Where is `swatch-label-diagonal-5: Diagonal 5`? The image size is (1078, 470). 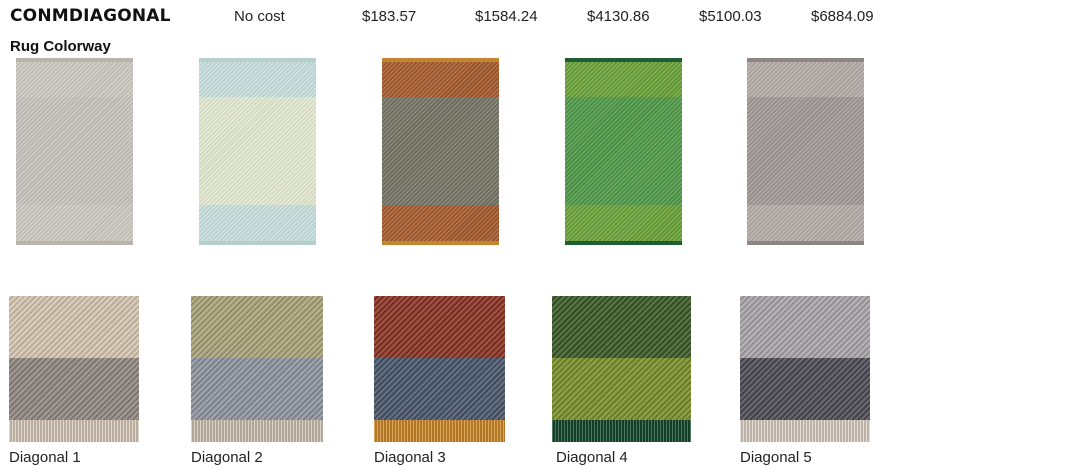 swatch-label-diagonal-5: Diagonal 5 is located at coordinates (776, 457).